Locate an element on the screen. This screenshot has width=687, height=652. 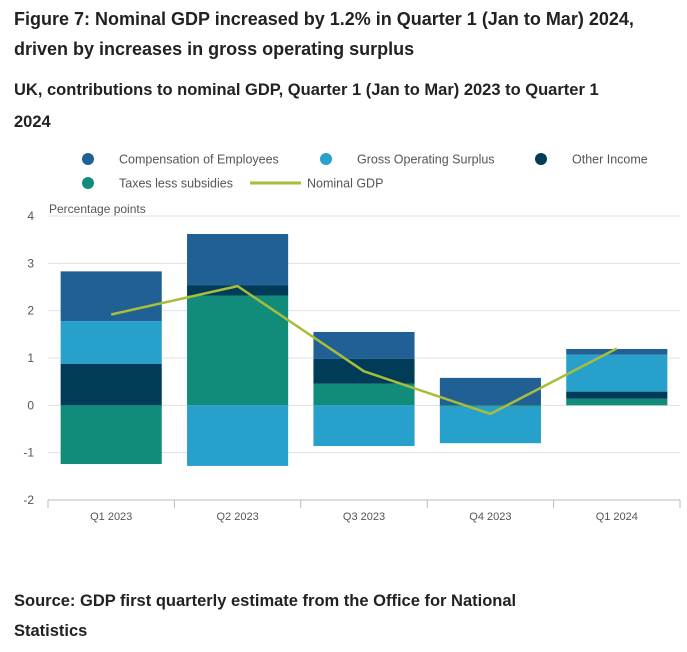
legend-label-compensation: Compensation of Employees is located at coordinates (199, 160).